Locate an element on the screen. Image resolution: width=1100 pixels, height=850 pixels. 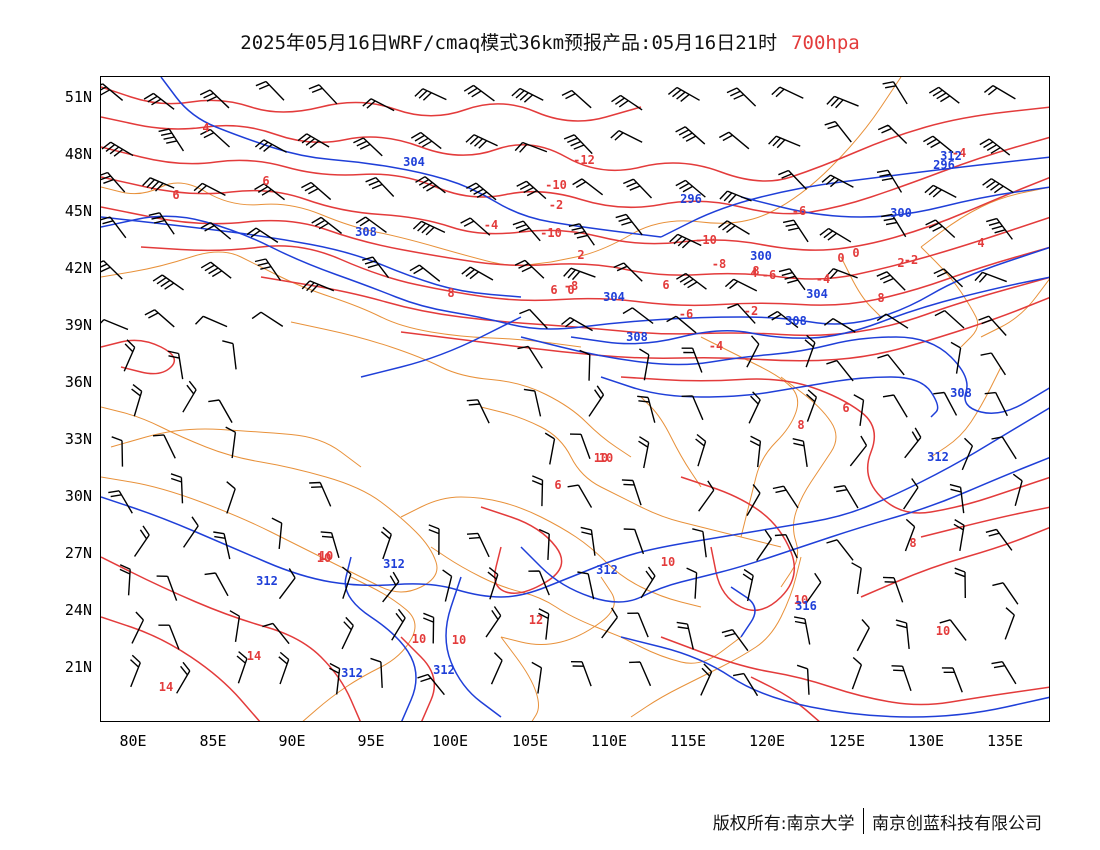
lon-label: 85E is located at coordinates (213, 741).